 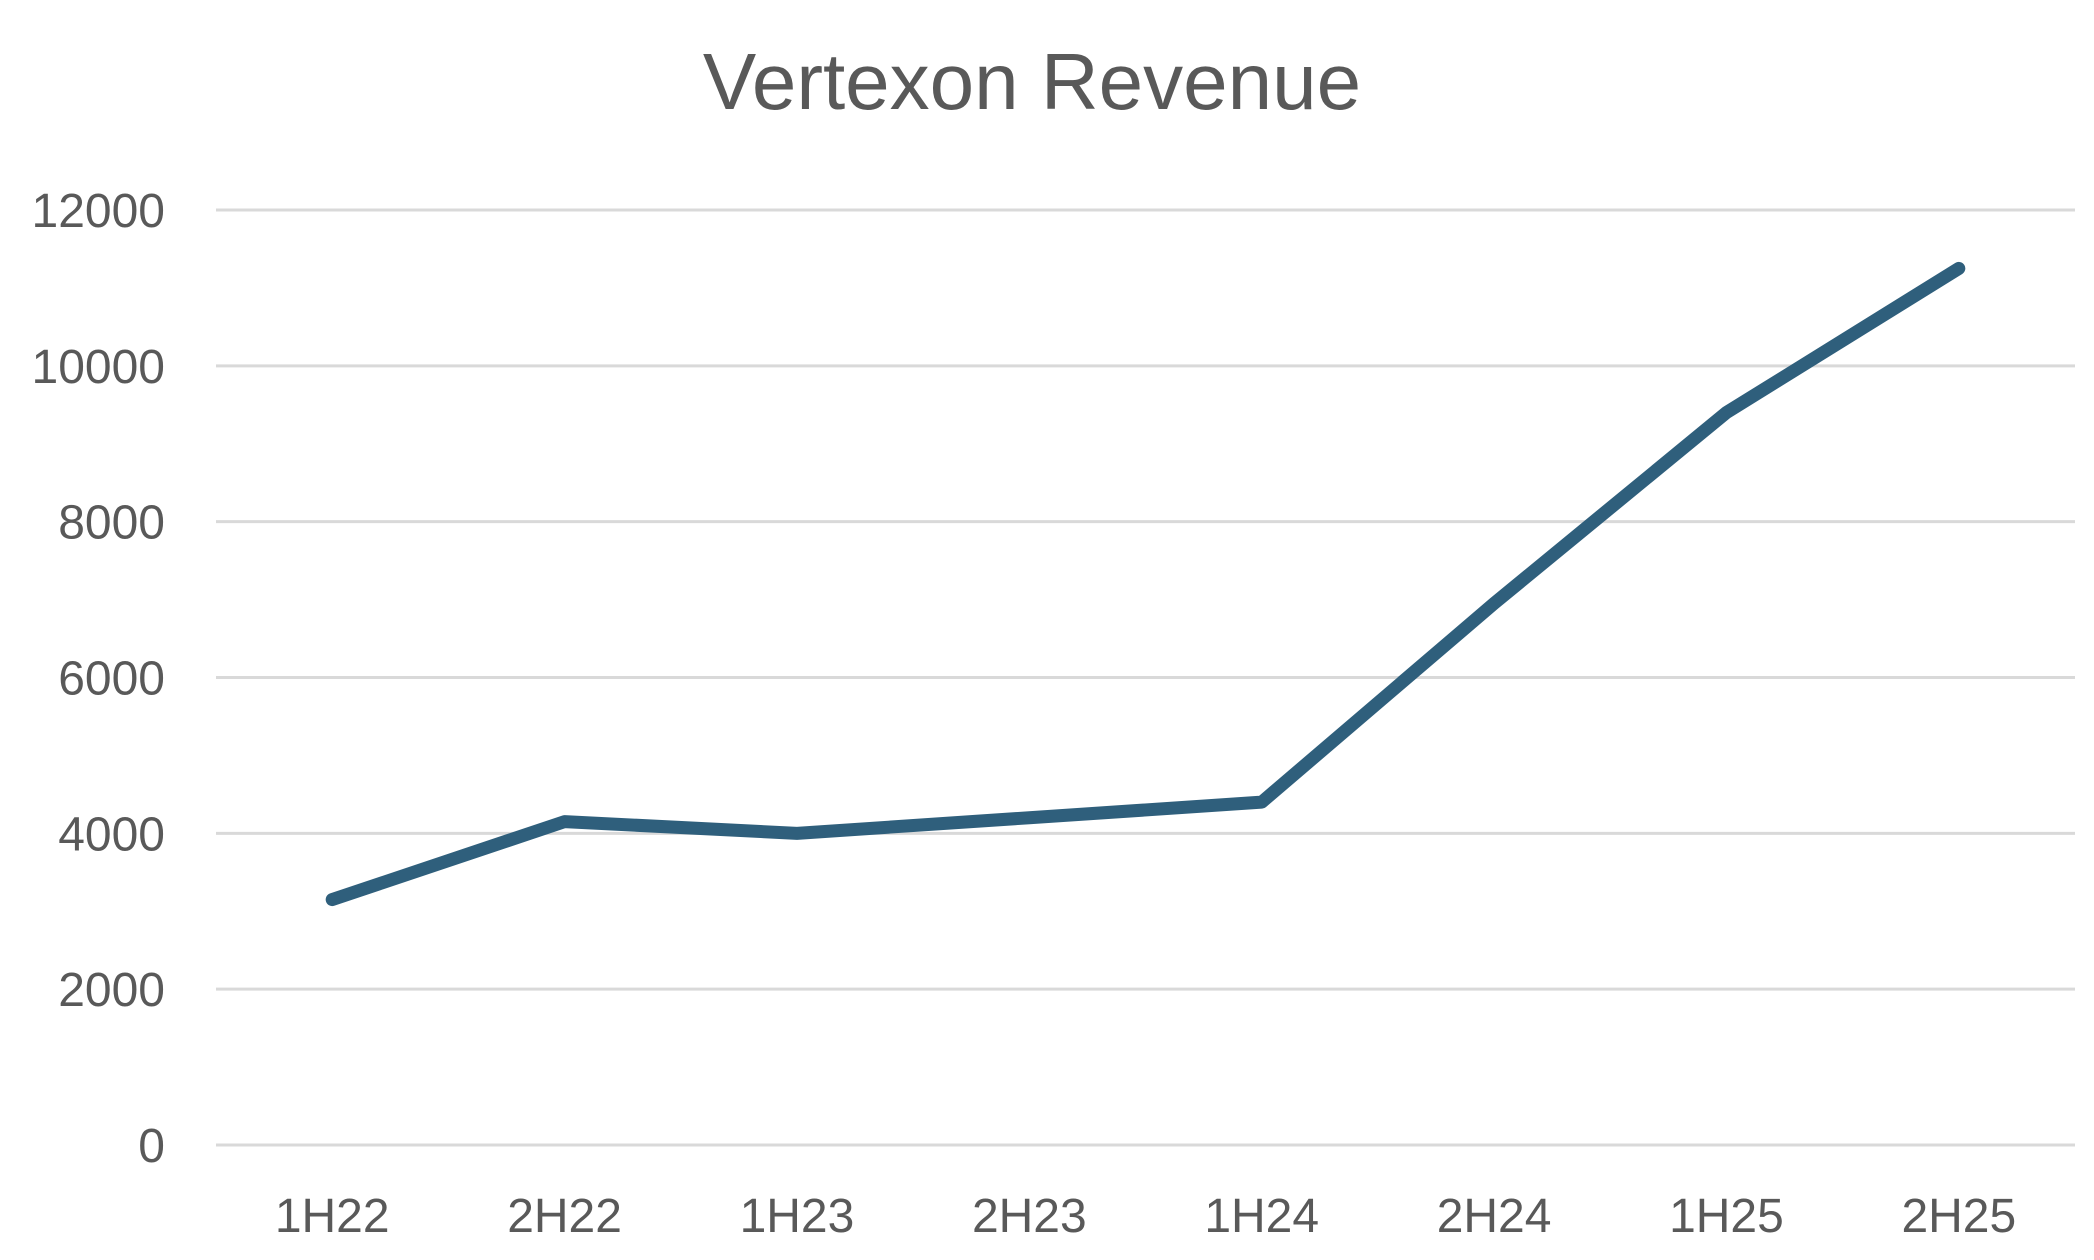 What do you see at coordinates (564, 1216) in the screenshot?
I see `x-axis-tick-label: 2H22` at bounding box center [564, 1216].